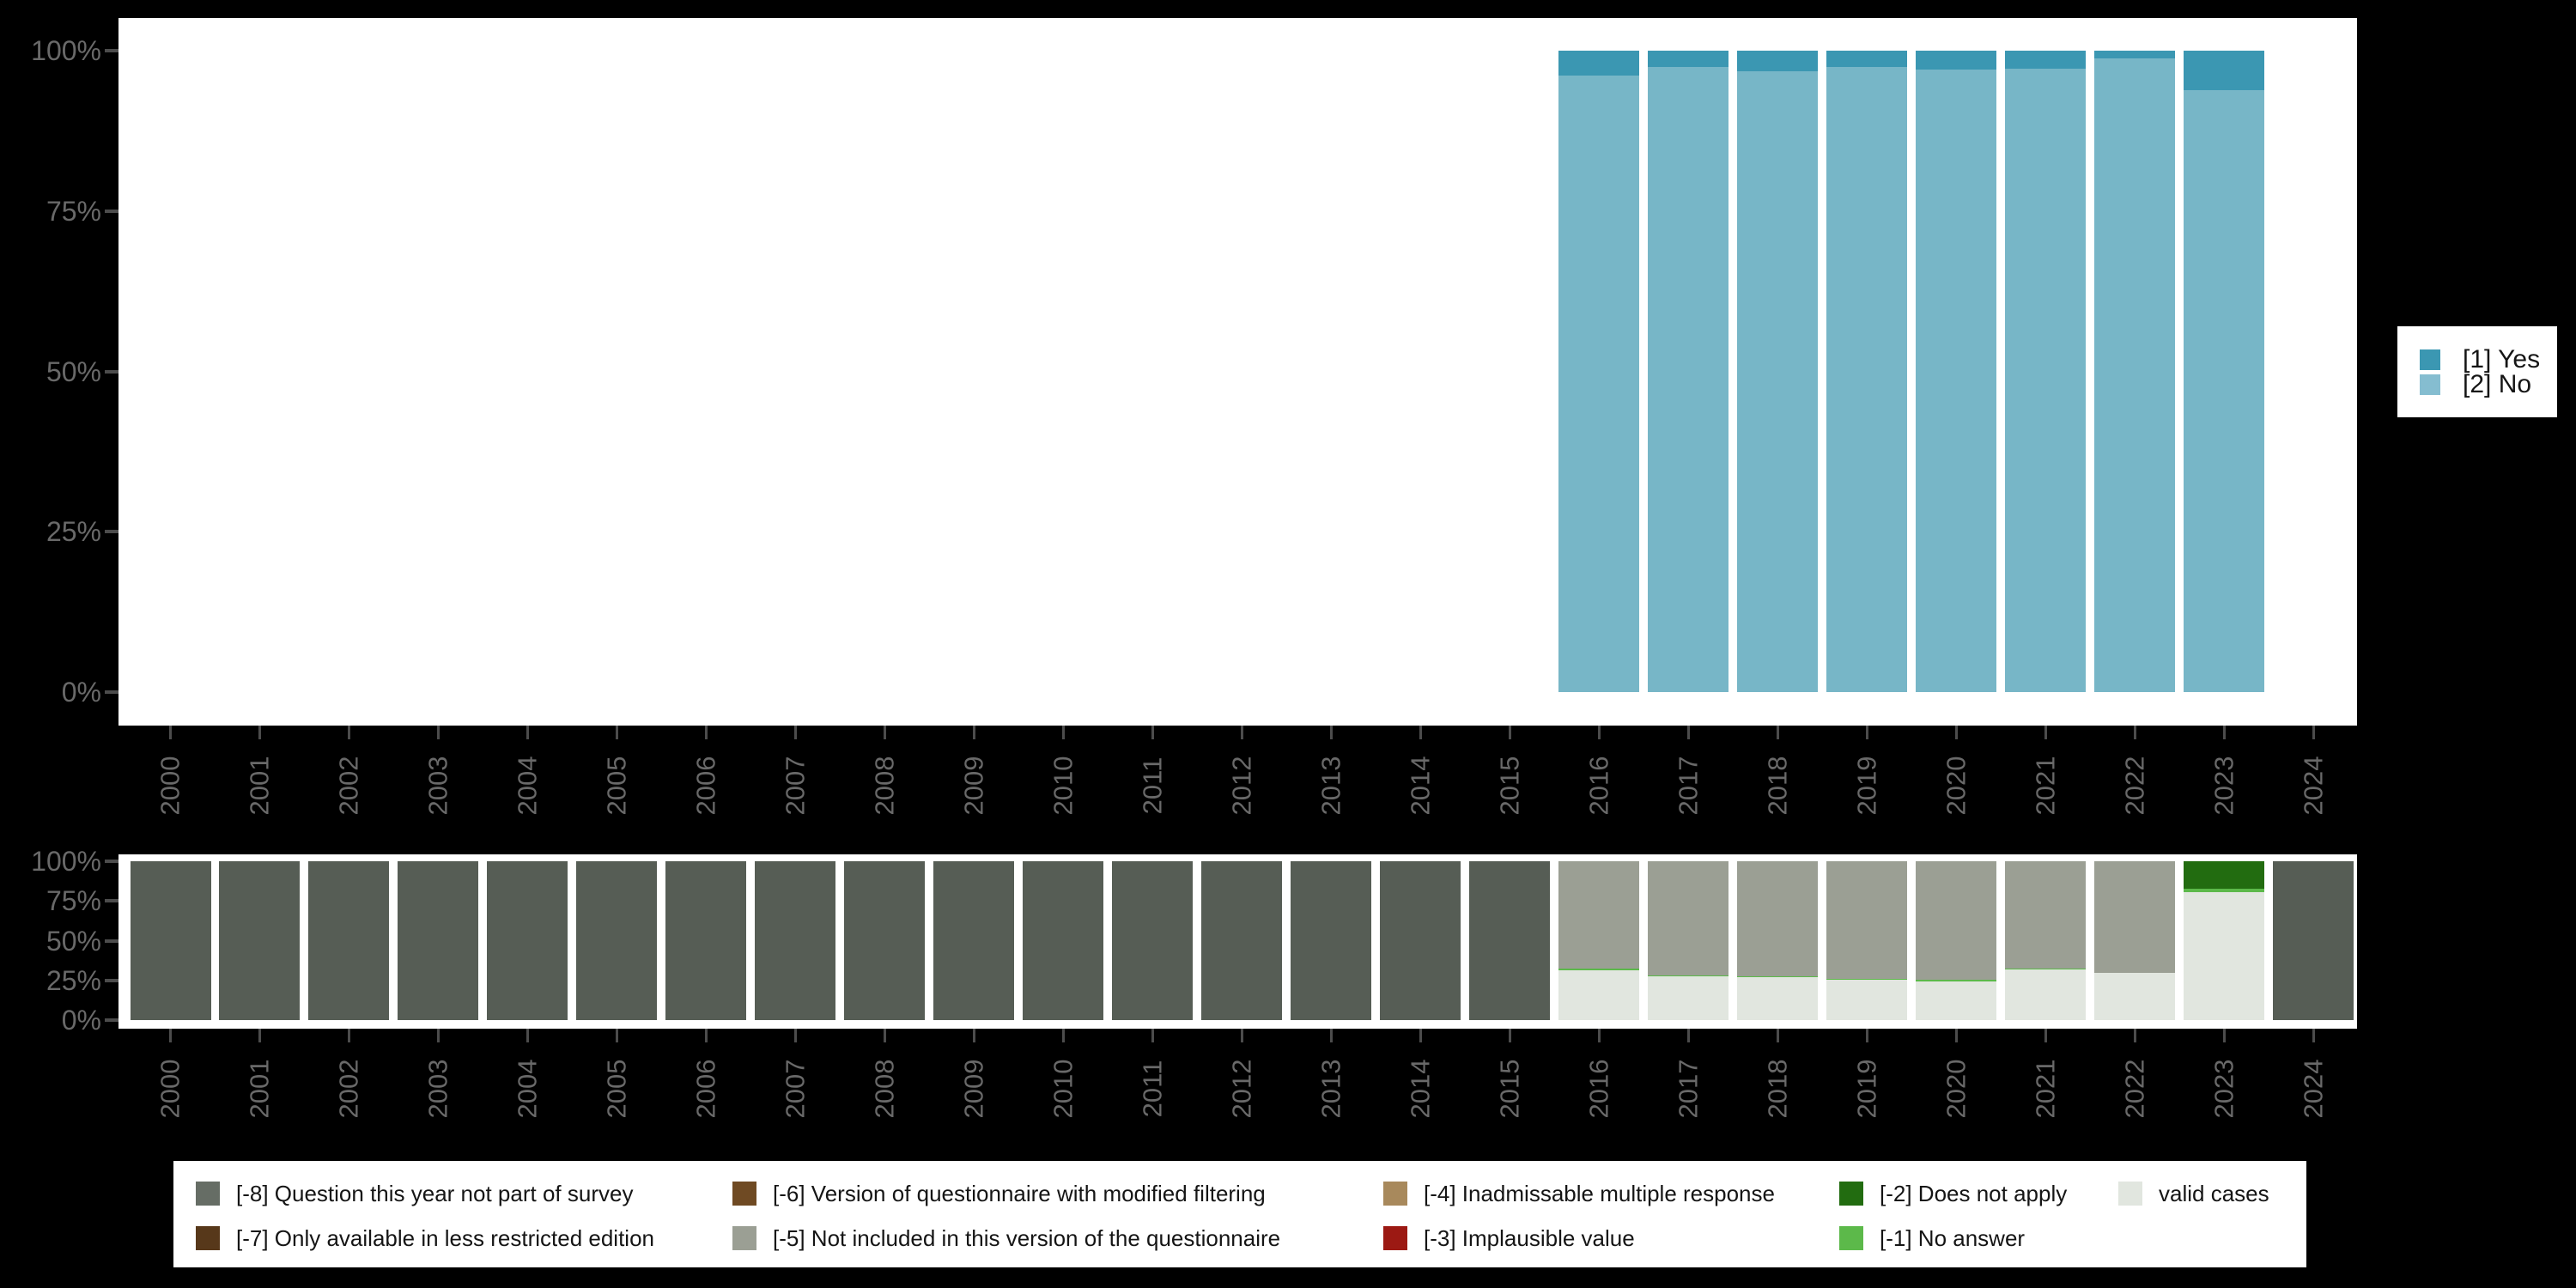 The width and height of the screenshot is (2576, 1288). What do you see at coordinates (1241, 1089) in the screenshot?
I see `x-axis-tick-label: 2012` at bounding box center [1241, 1089].